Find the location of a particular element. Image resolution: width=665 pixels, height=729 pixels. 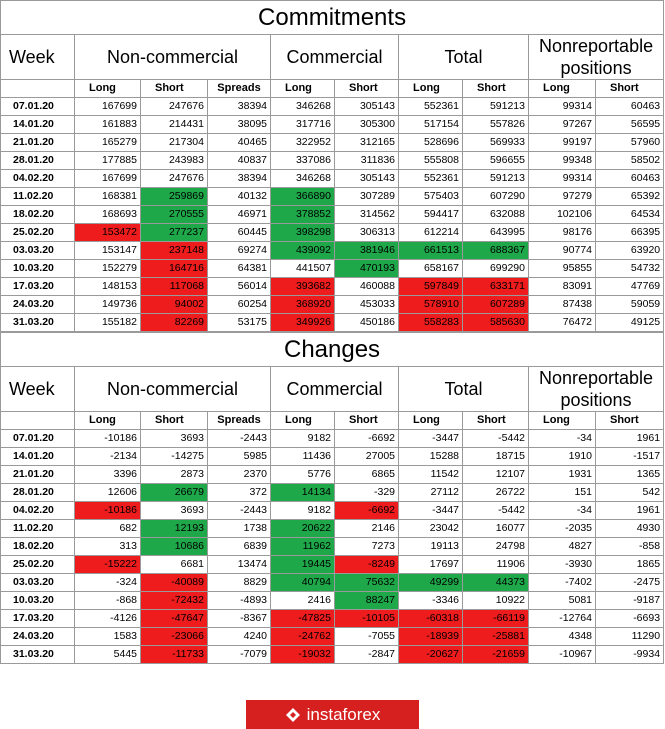

value-cell: 23042 is located at coordinates (430, 528).